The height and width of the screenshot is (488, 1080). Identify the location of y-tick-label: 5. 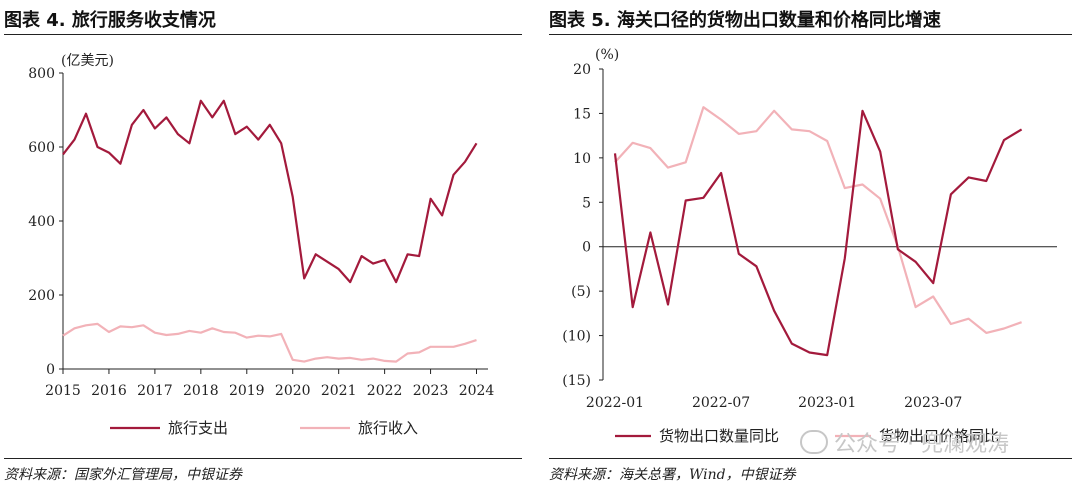
(586, 203).